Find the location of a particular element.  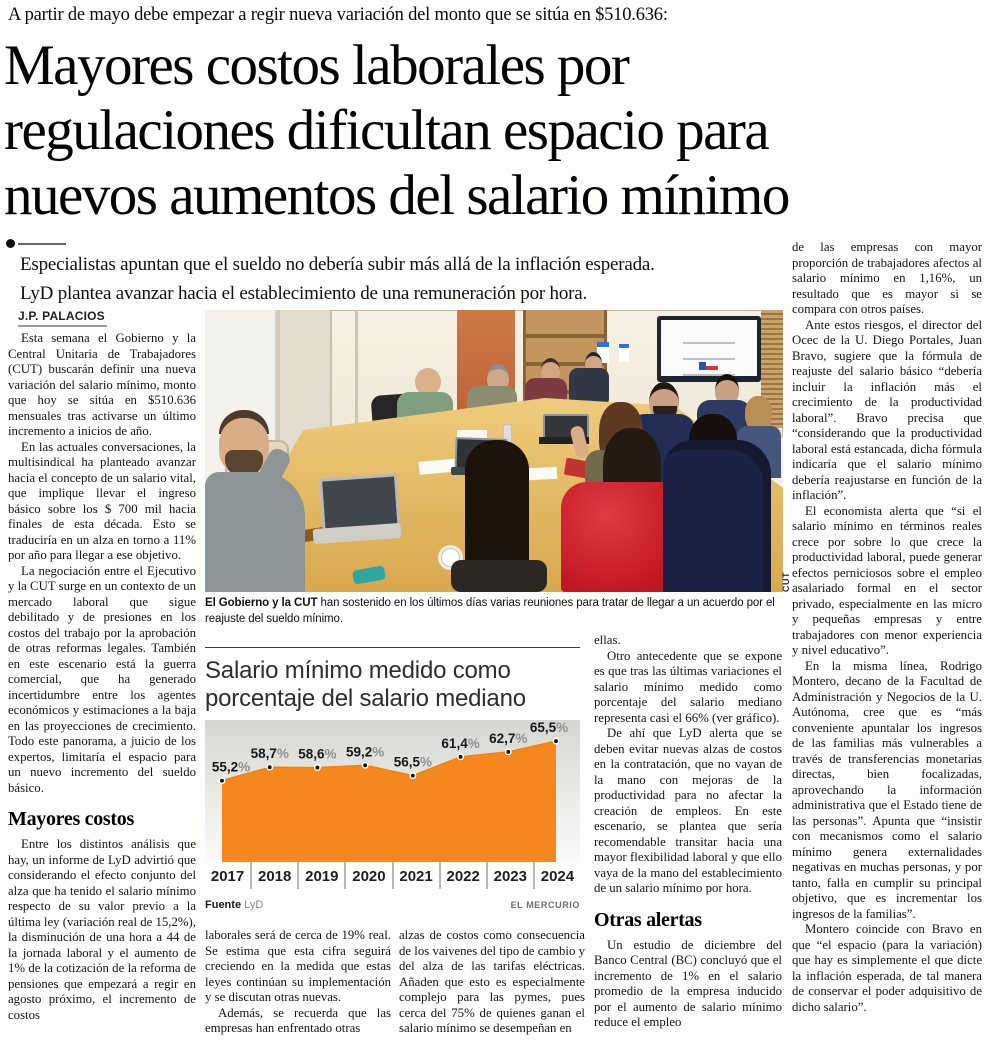

data-label: 56,5% is located at coordinates (413, 762).